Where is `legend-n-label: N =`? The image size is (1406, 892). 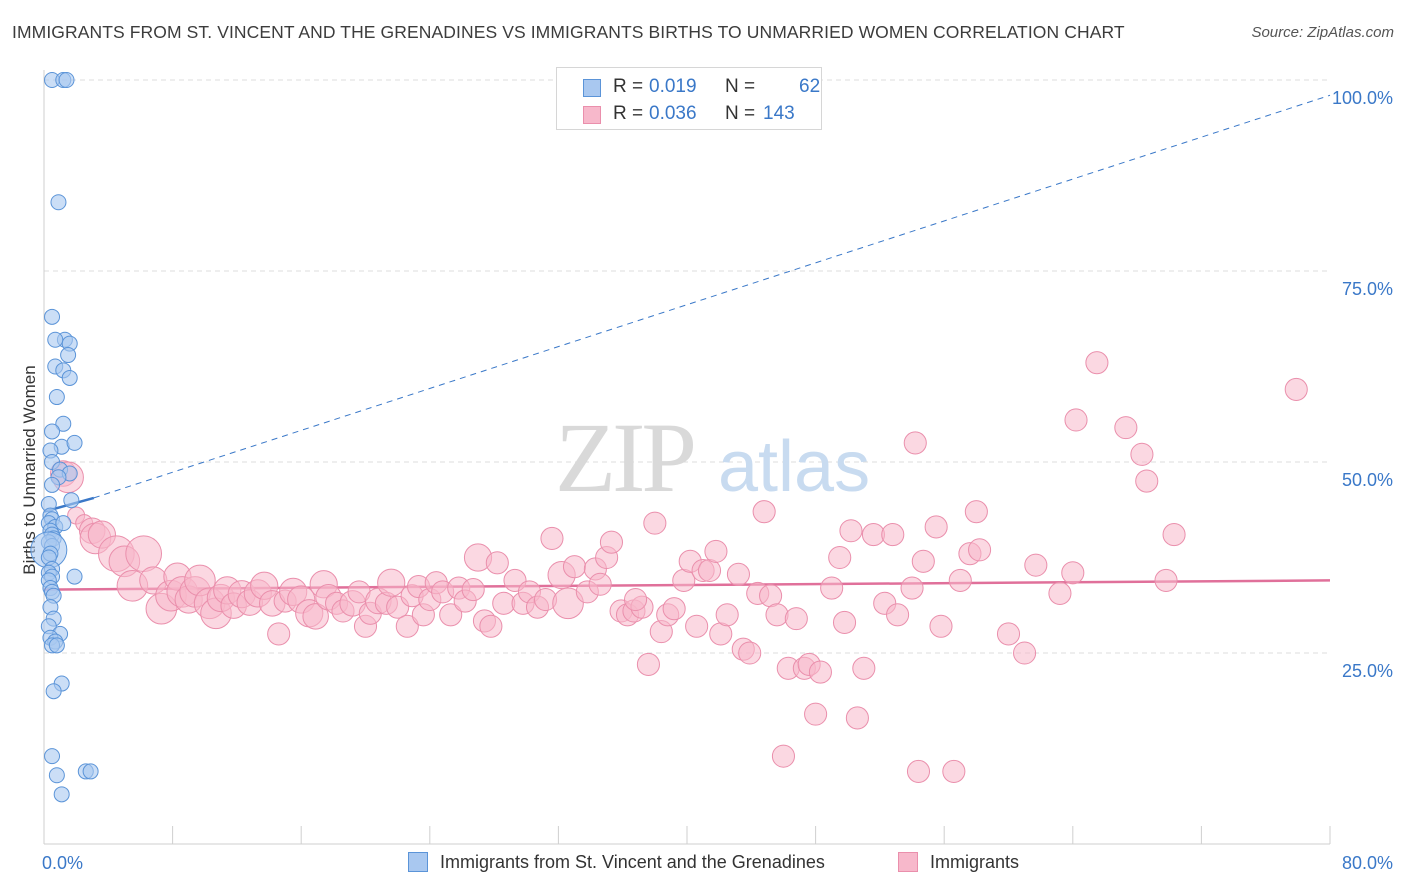
legend-n-label: N = is located at coordinates (740, 86).